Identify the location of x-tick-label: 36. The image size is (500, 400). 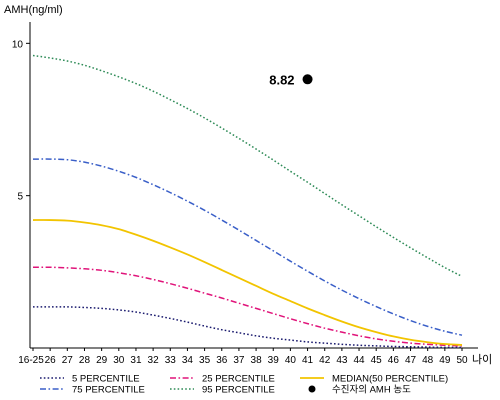
(222, 360).